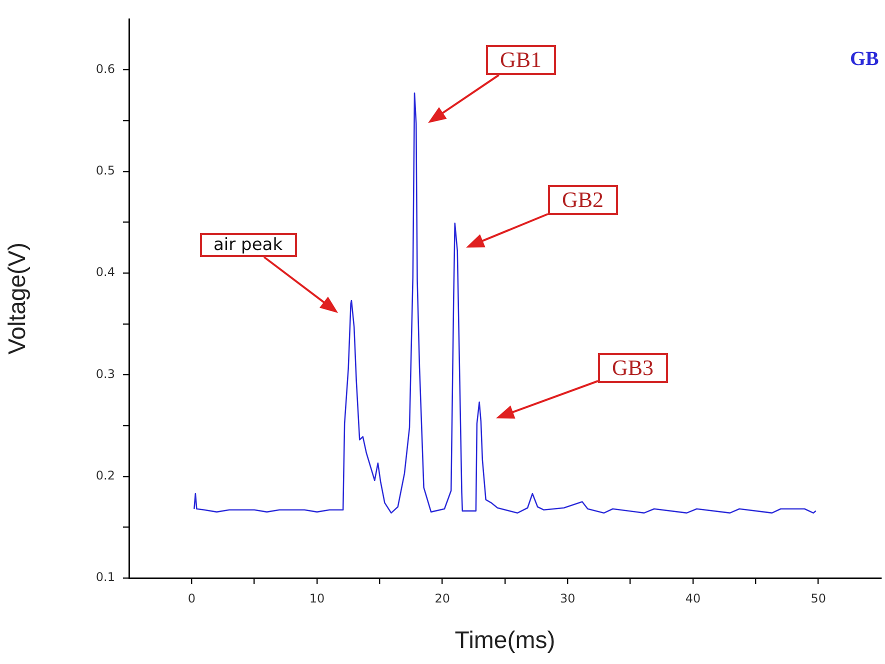 The height and width of the screenshot is (664, 885). What do you see at coordinates (105, 171) in the screenshot?
I see `y-tick-label: 0.5` at bounding box center [105, 171].